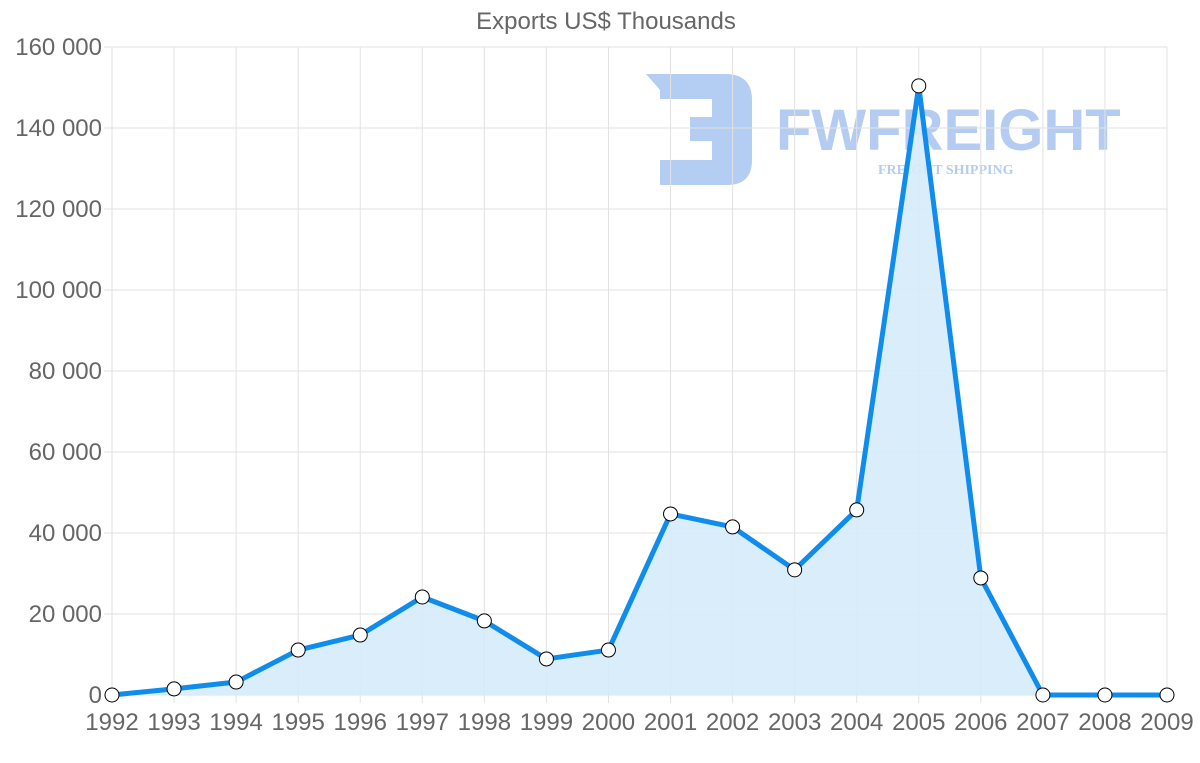  I want to click on x-tick-label: 1994, so click(235, 722).